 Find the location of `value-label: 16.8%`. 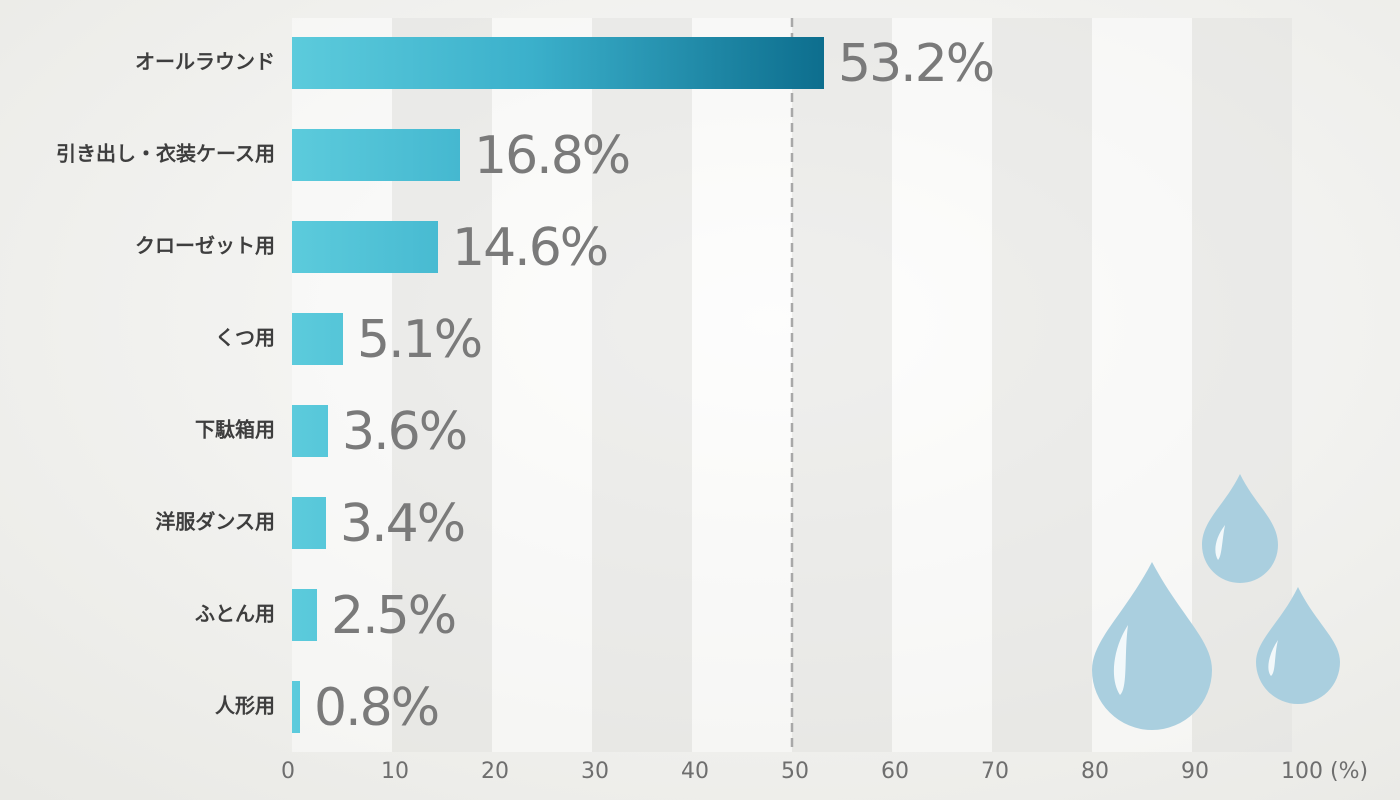

value-label: 16.8% is located at coordinates (551, 156).